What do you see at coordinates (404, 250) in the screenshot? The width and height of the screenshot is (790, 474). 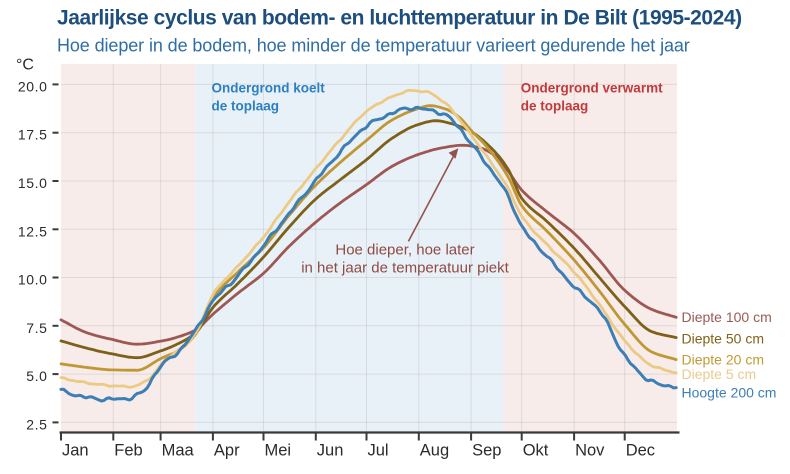 I see `svg-text: Hoe dieper, hoe later` at bounding box center [404, 250].